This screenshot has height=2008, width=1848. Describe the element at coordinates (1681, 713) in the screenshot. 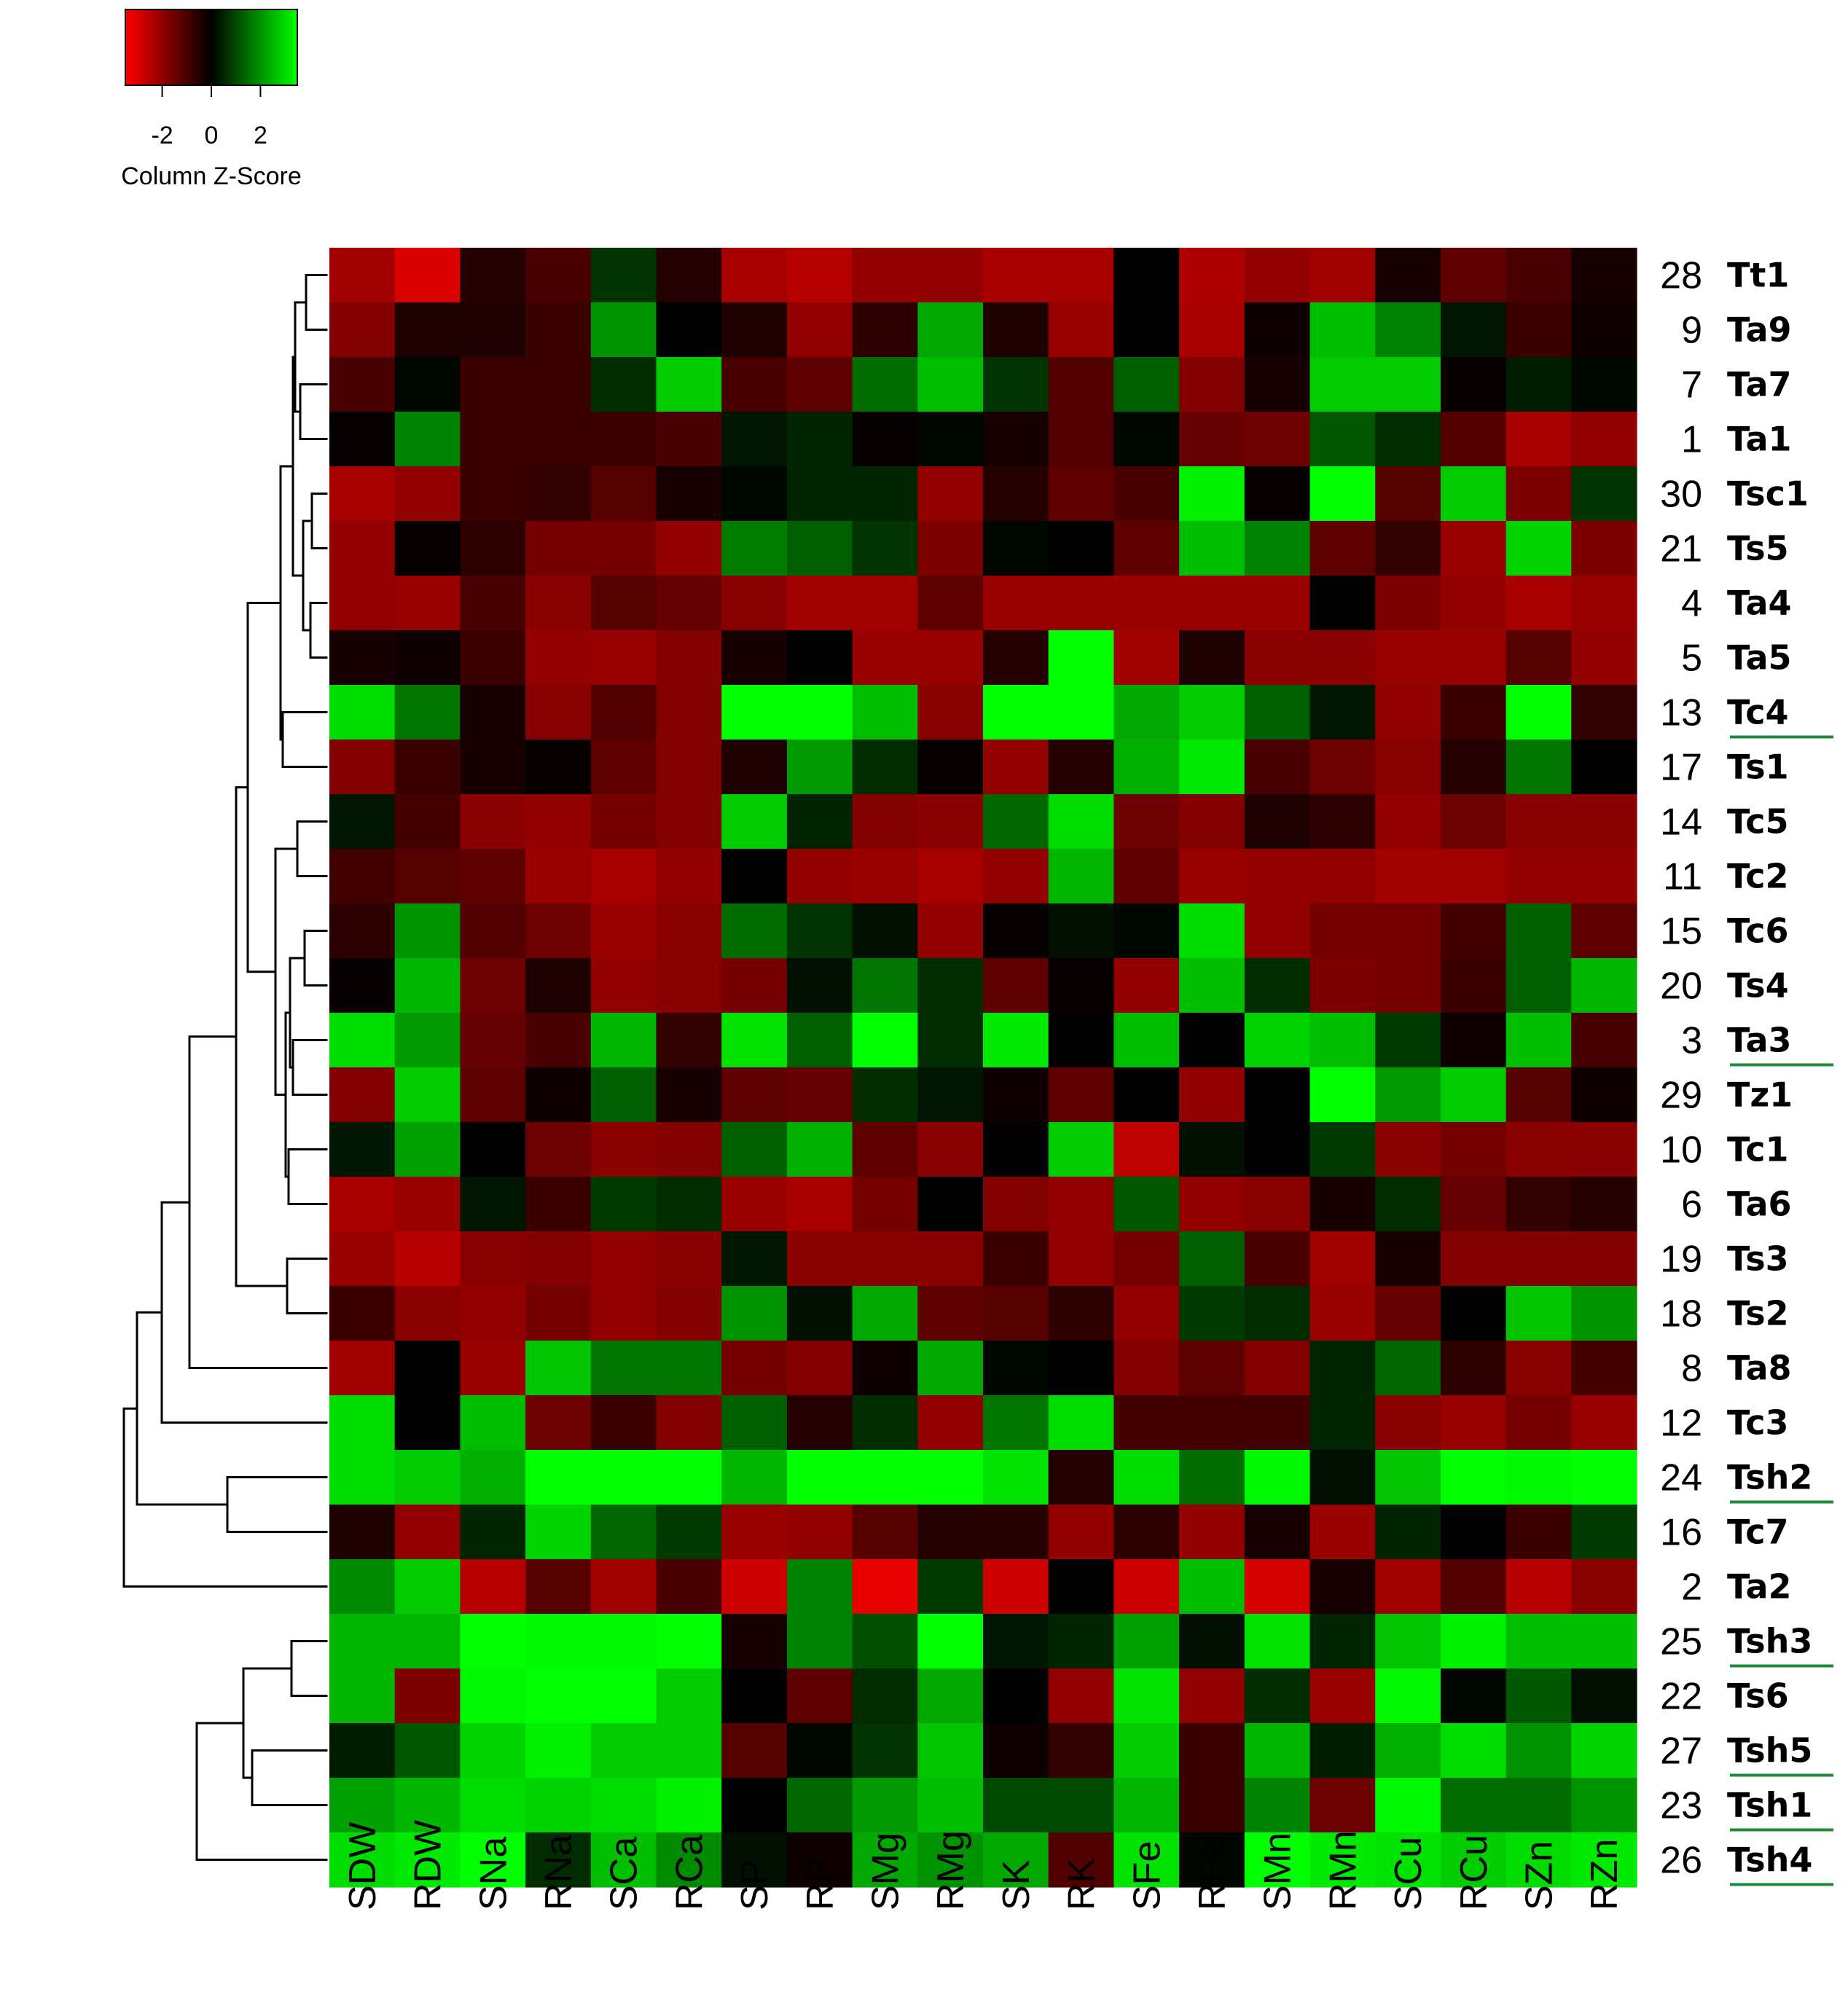

I see `row-number-label: 13` at that location.